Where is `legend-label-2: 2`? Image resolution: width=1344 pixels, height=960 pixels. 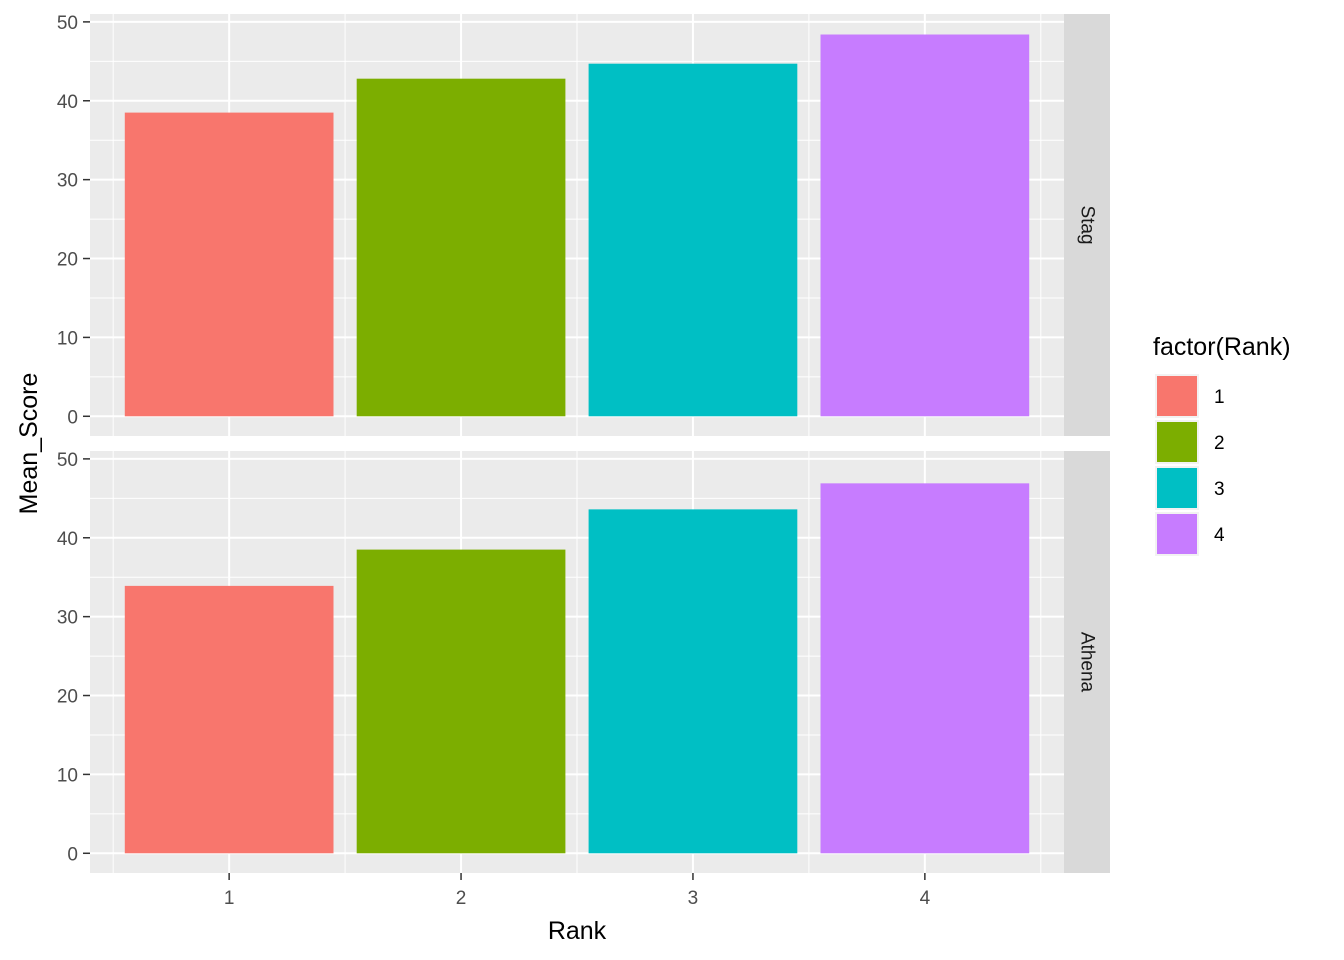
legend-label-2: 2 is located at coordinates (1219, 443).